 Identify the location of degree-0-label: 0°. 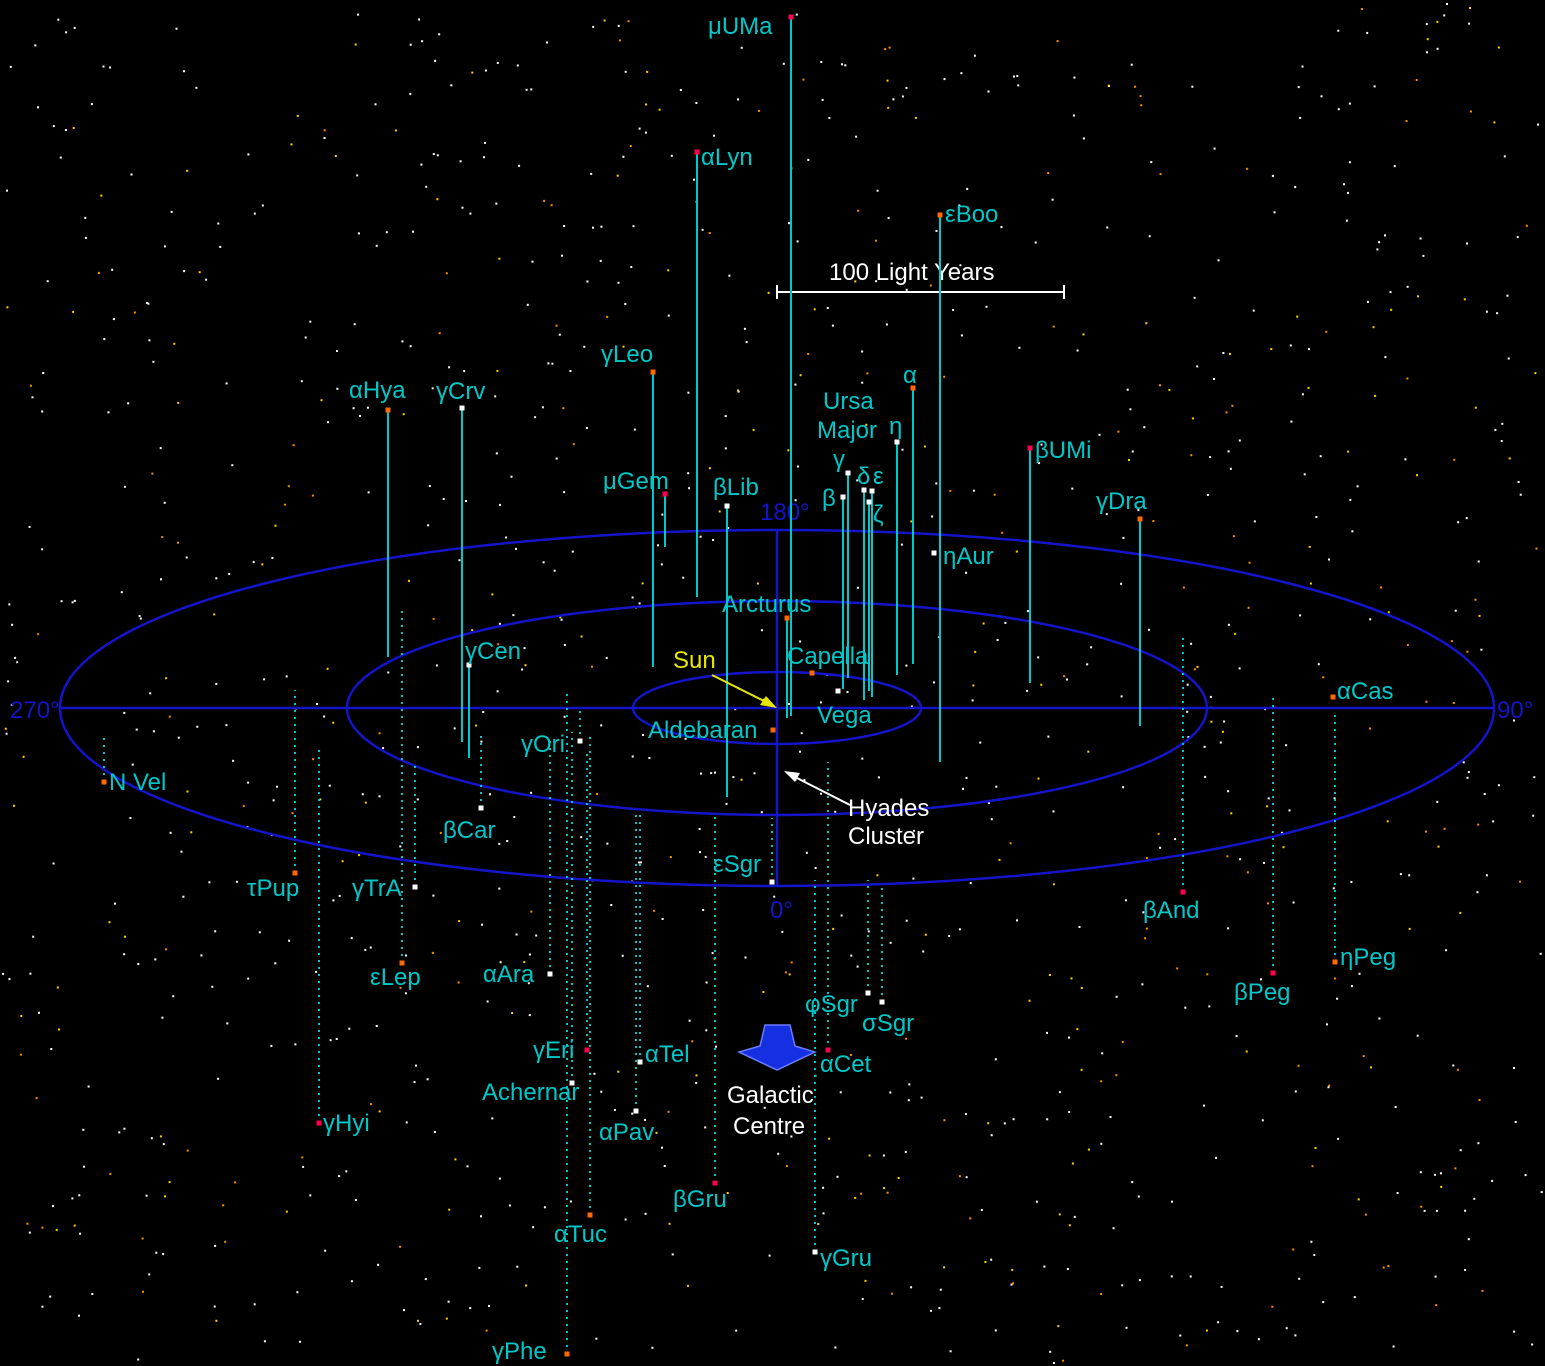
(781, 910).